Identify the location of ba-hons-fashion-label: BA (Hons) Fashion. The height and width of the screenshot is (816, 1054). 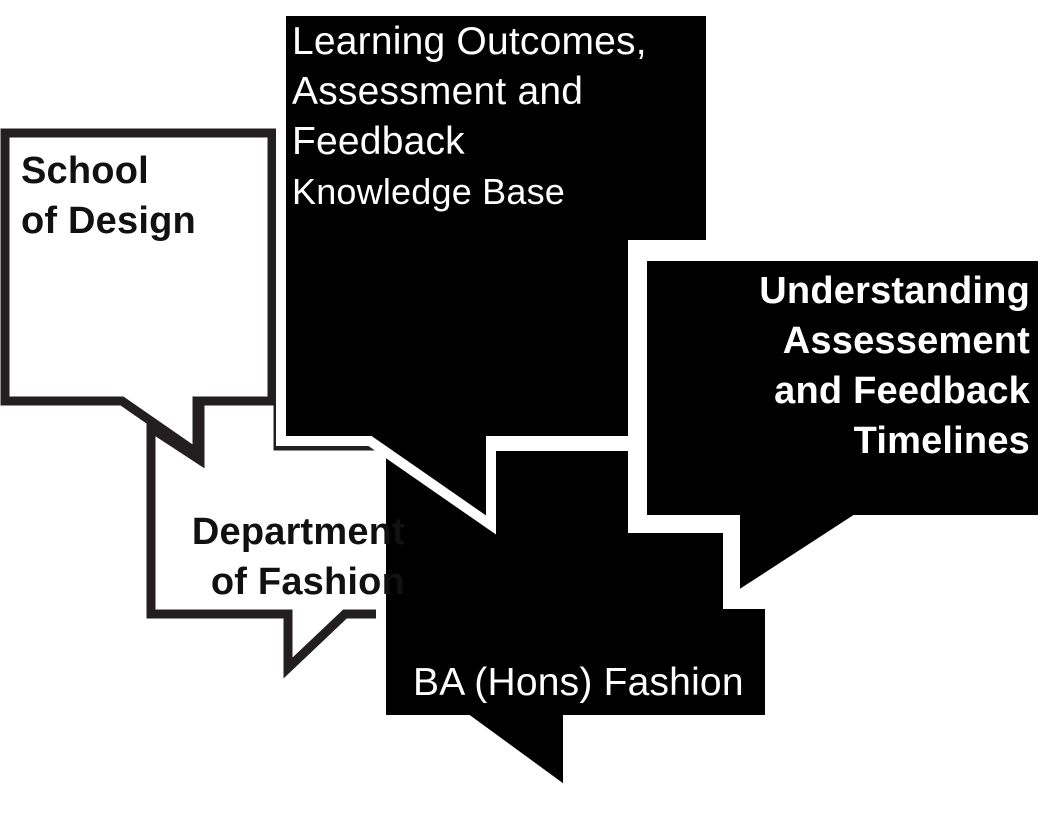
(578, 683).